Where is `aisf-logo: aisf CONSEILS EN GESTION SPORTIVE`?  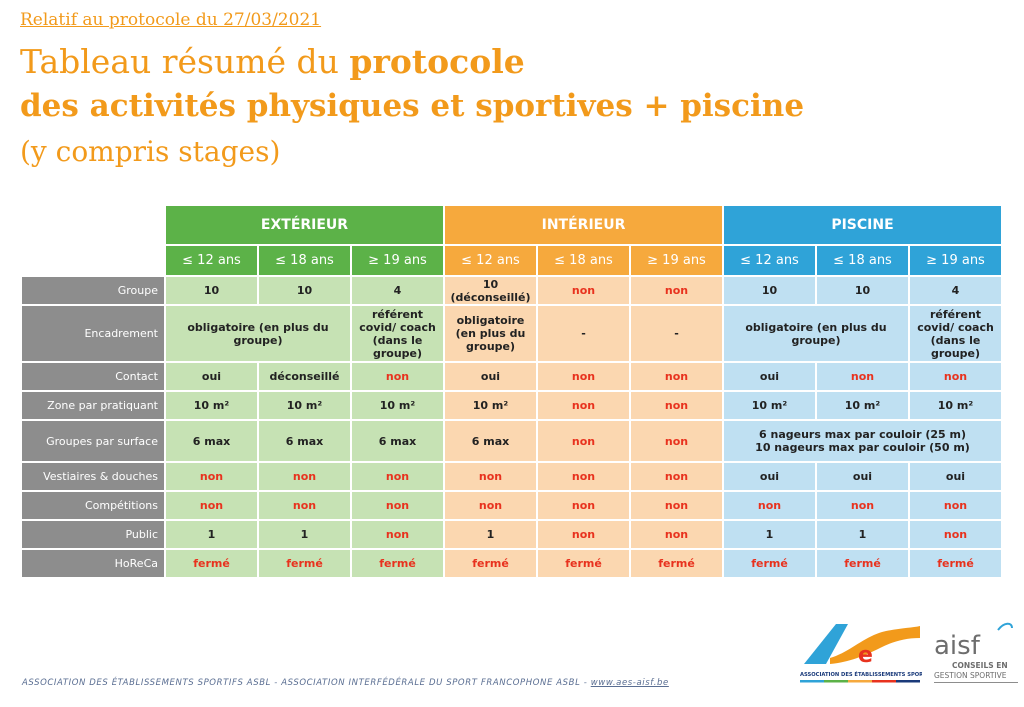
aisf-logo: aisf CONSEILS EN GESTION SPORTIVE is located at coordinates (976, 652).